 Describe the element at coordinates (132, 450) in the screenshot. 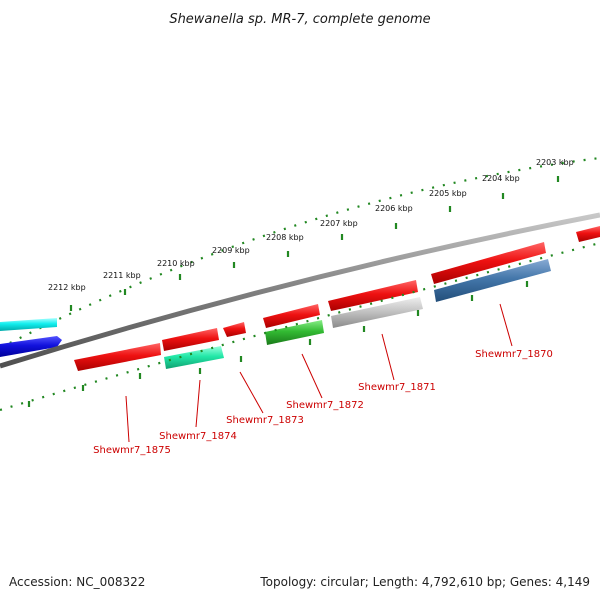

I see `gene-label: Shewmr7_1875` at that location.